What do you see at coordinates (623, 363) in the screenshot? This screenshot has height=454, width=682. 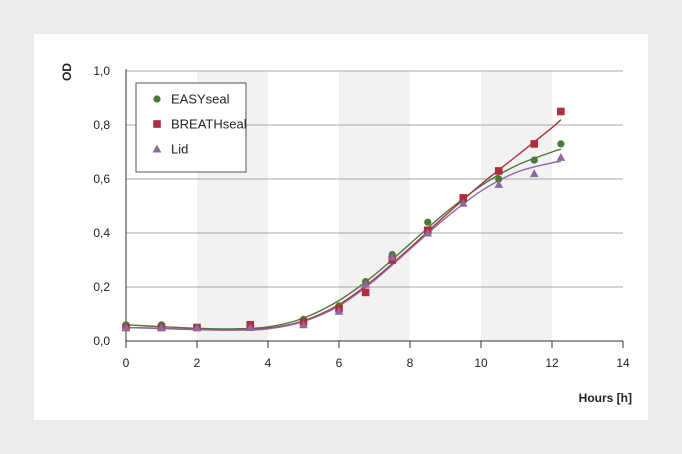 I see `x-tick-label: 14` at bounding box center [623, 363].